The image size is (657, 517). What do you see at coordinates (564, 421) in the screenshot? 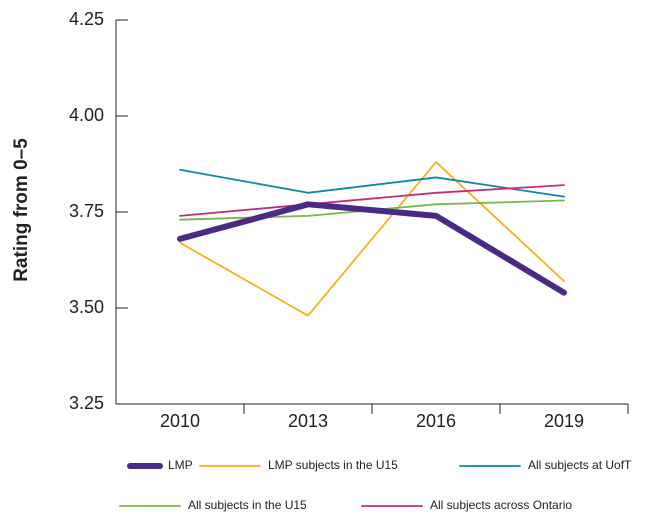
I see `x-tick-label: 2019` at bounding box center [564, 421].